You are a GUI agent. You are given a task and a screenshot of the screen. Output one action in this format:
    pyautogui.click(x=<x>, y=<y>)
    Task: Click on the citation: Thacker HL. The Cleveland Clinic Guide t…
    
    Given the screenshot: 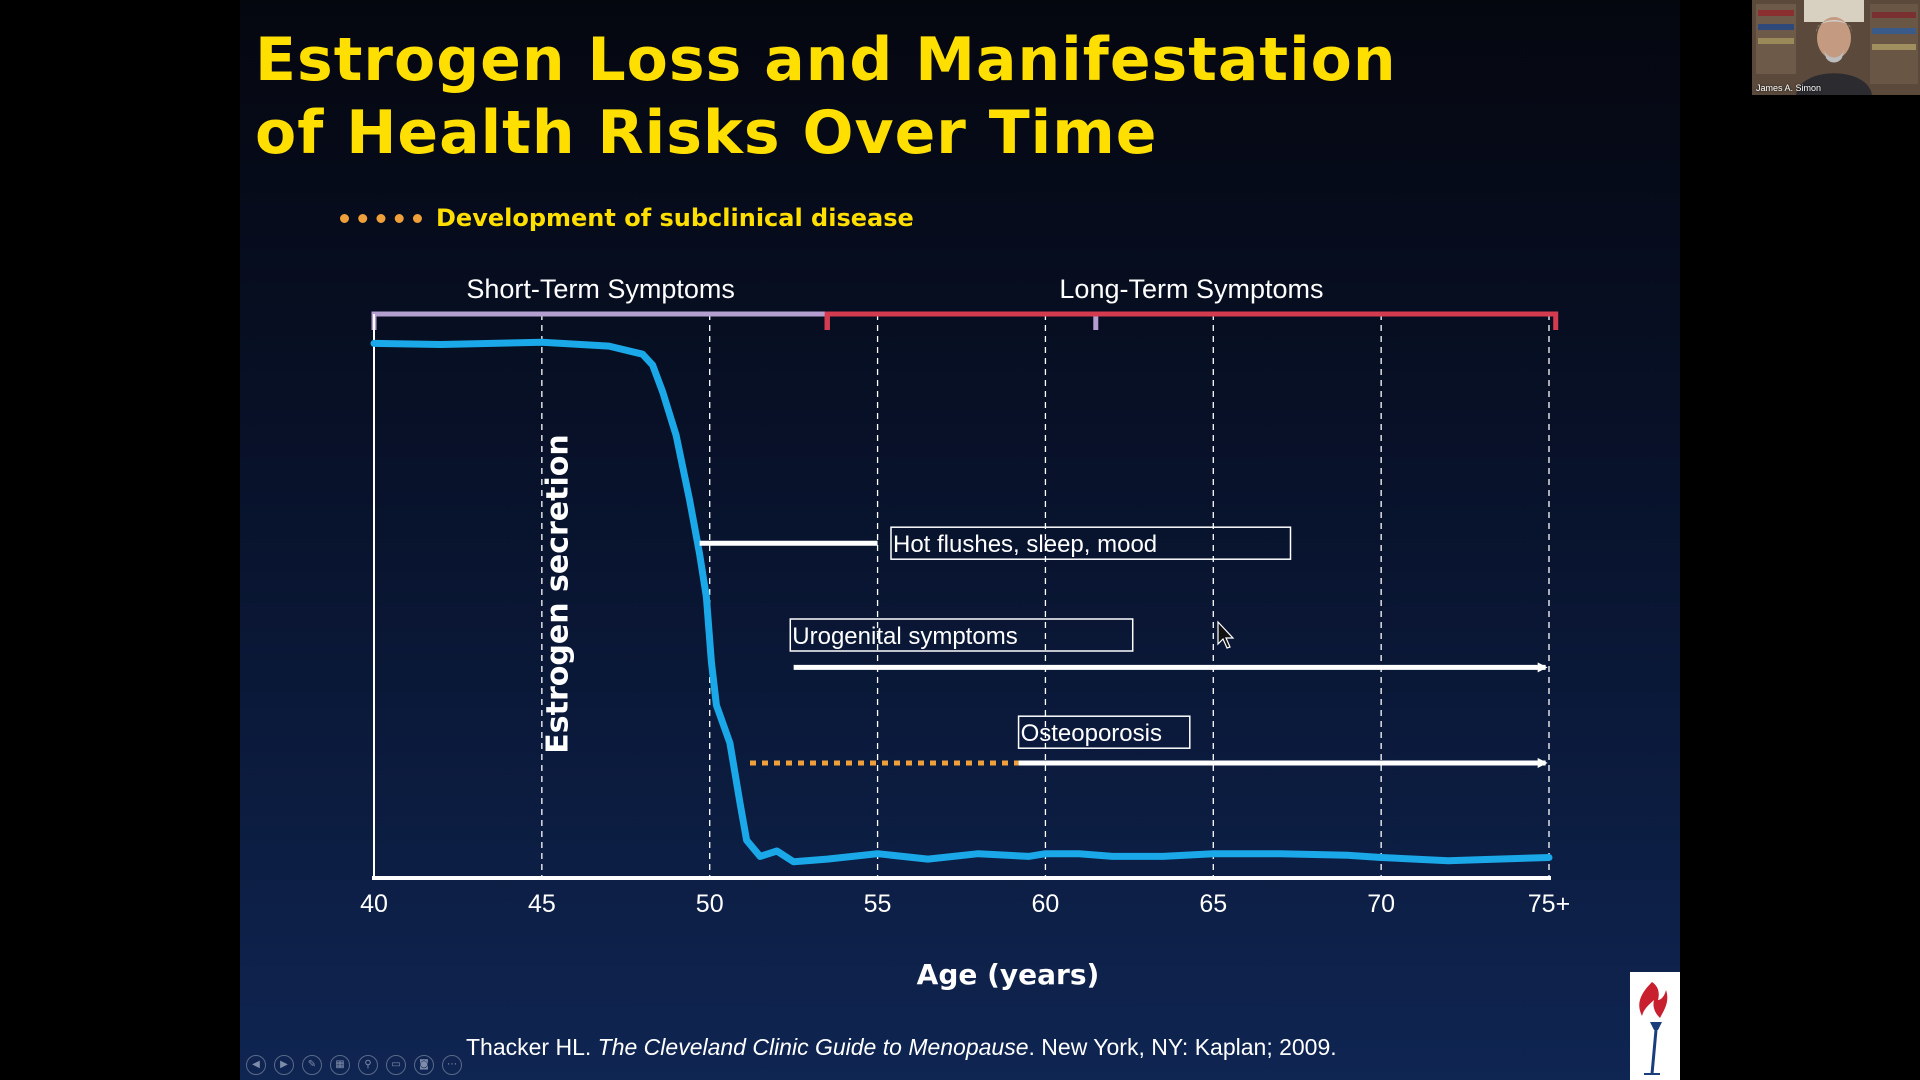 What is the action you would take?
    pyautogui.click(x=901, y=1047)
    